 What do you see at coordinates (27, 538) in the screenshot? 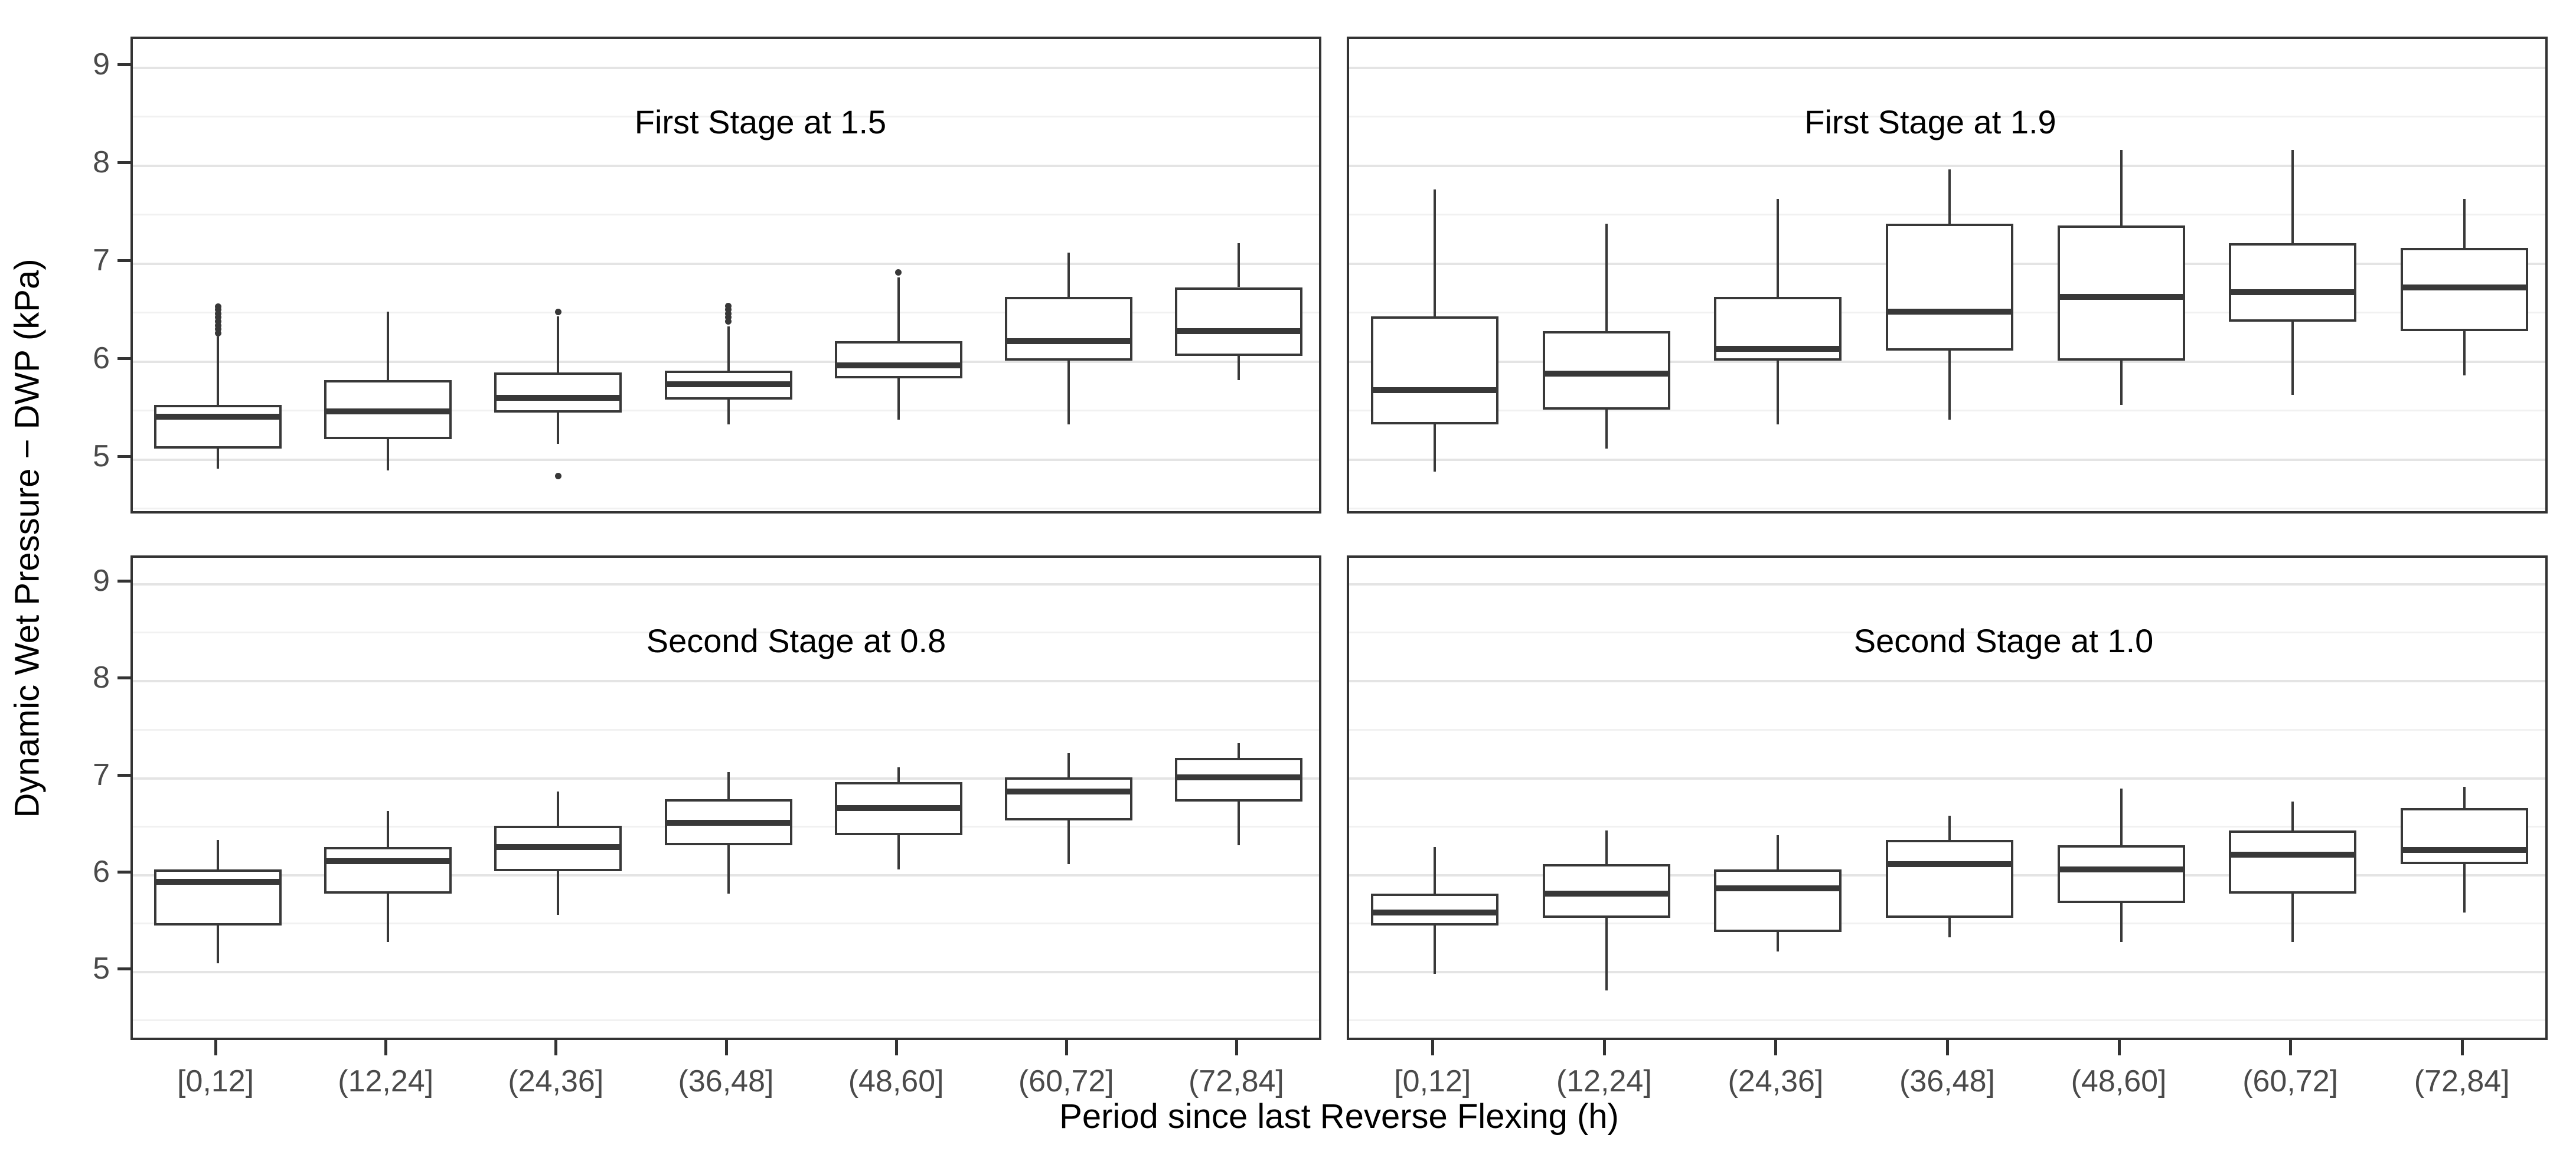
I see `y-axis-title: Dynamic Wet Pressure − DWP (kPa)` at bounding box center [27, 538].